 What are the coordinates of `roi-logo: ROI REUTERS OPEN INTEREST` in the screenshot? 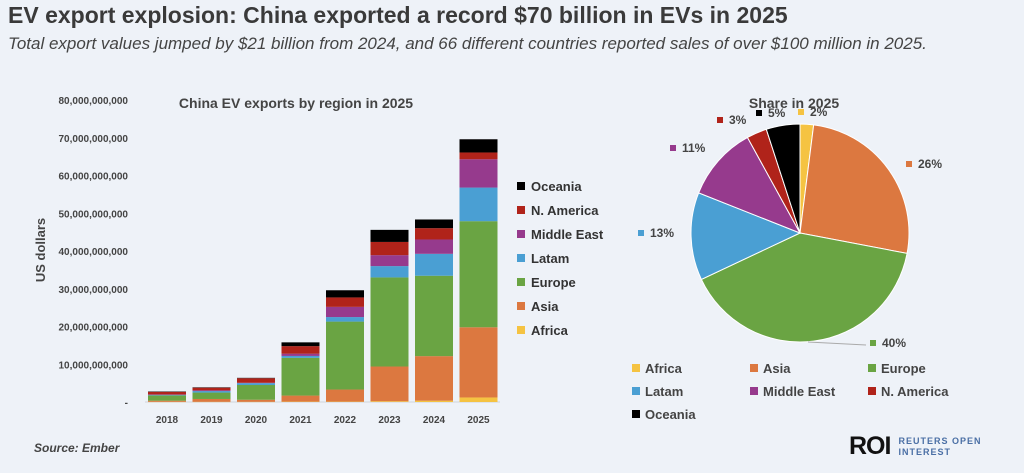 It's located at (915, 446).